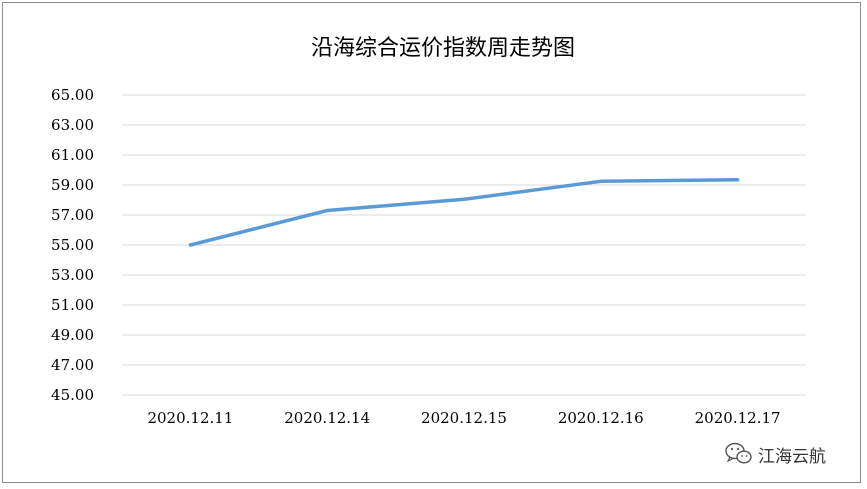 The width and height of the screenshot is (867, 489). I want to click on y-tick-label: 65.00, so click(72, 95).